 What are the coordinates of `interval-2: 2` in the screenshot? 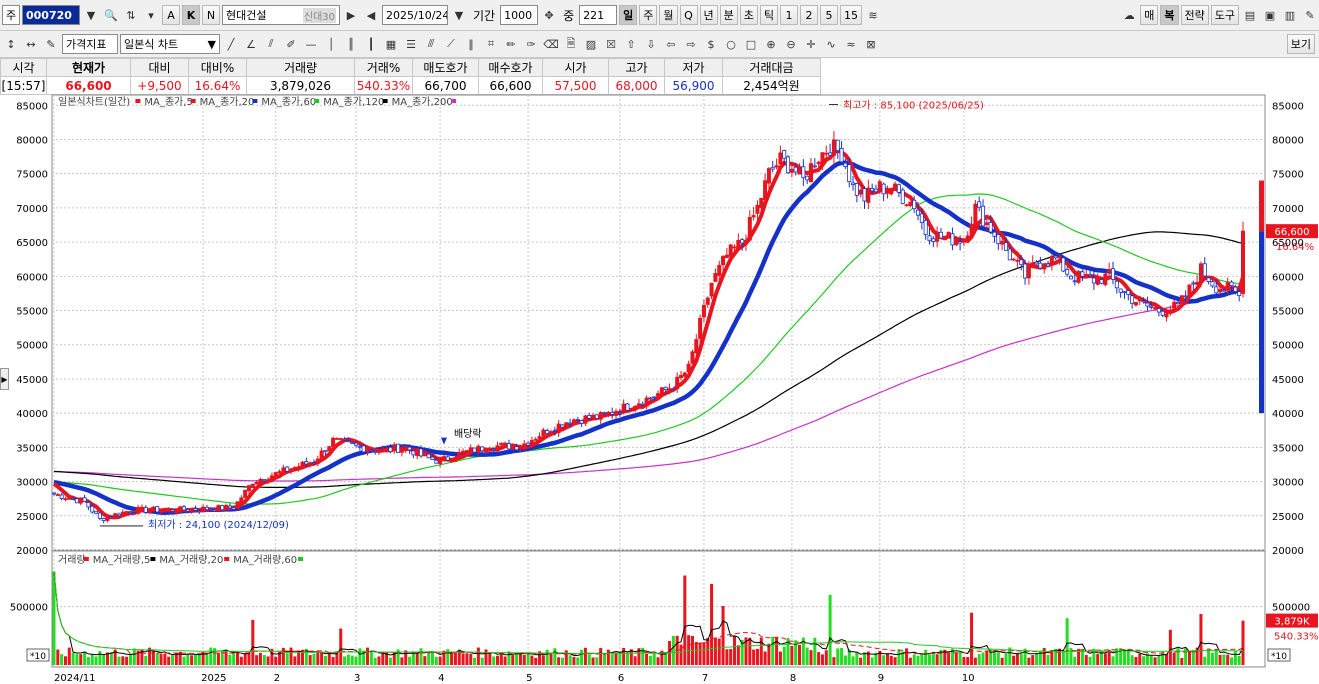 It's located at (809, 15).